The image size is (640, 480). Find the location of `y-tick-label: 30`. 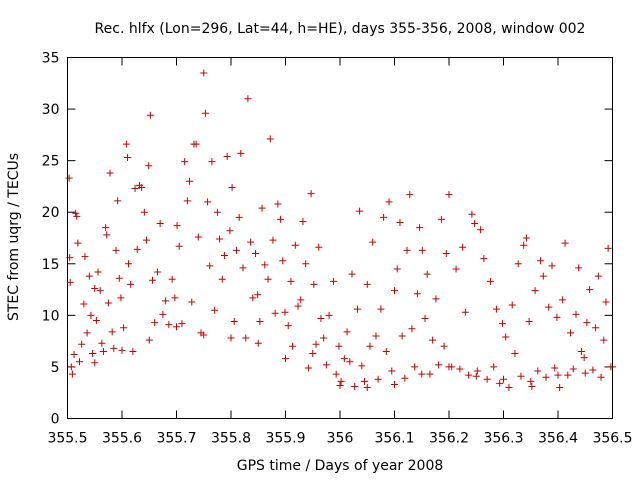

y-tick-label: 30 is located at coordinates (51, 110).